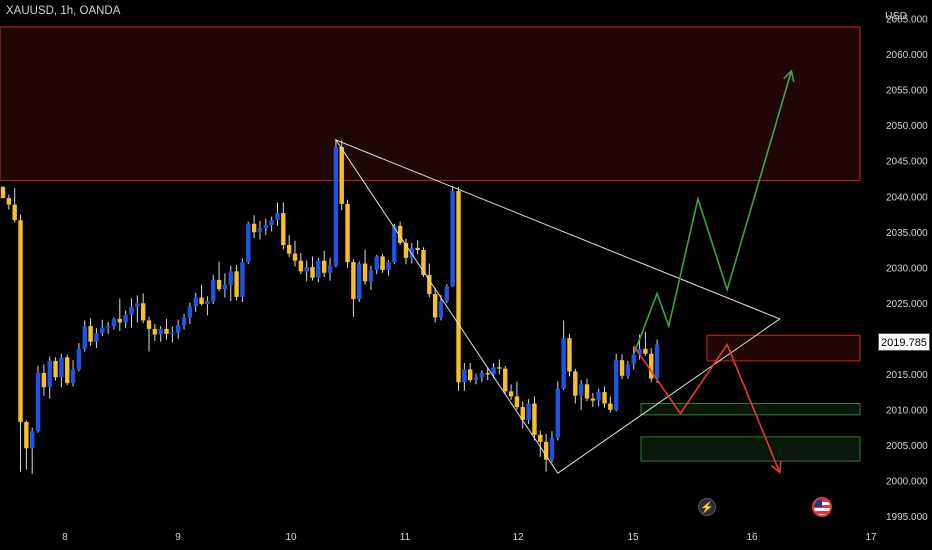 Image resolution: width=932 pixels, height=550 pixels. Describe the element at coordinates (871, 537) in the screenshot. I see `time-tick-label: 17` at that location.